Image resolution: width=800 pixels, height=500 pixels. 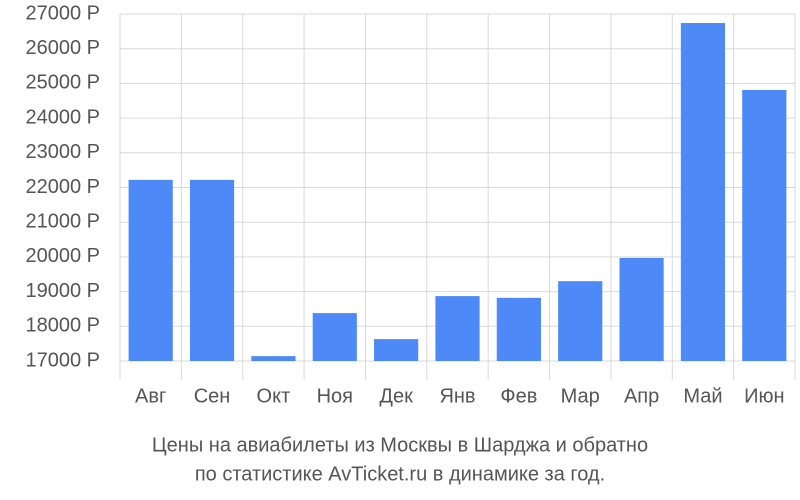 What do you see at coordinates (764, 396) in the screenshot?
I see `x-tick-label: Июн` at bounding box center [764, 396].